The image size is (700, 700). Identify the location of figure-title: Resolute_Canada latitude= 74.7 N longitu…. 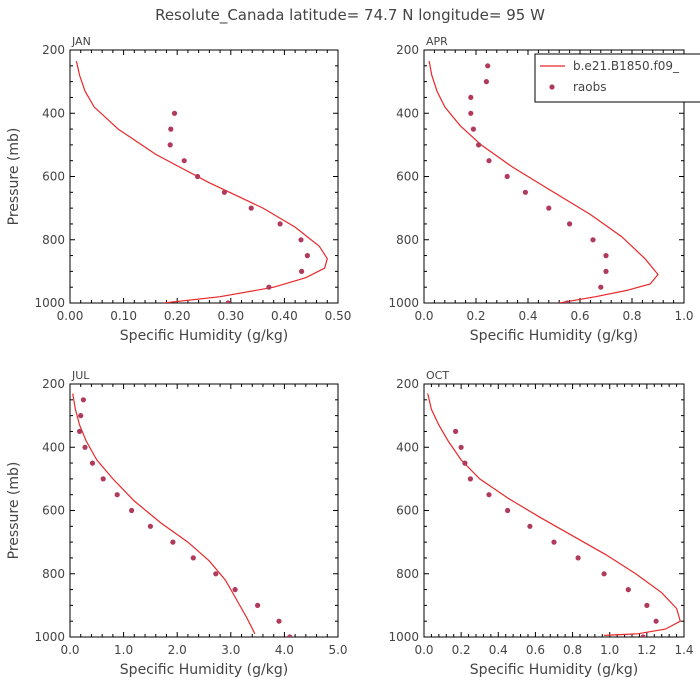
(350, 15).